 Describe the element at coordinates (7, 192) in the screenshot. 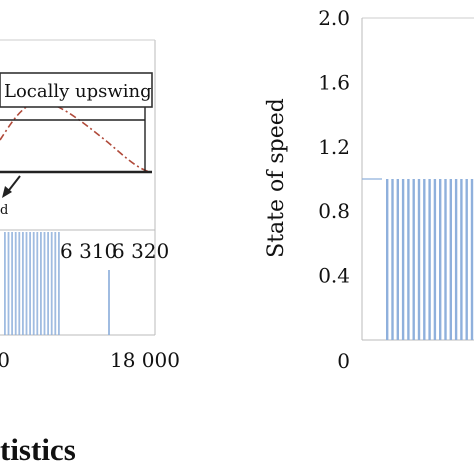

I see `inset-arrow-head` at that location.